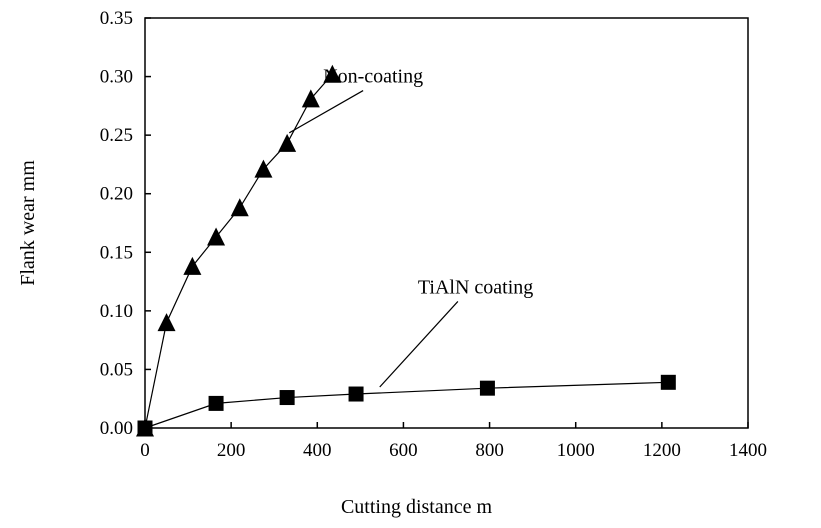  What do you see at coordinates (231, 450) in the screenshot?
I see `x-tick-label: 200` at bounding box center [231, 450].